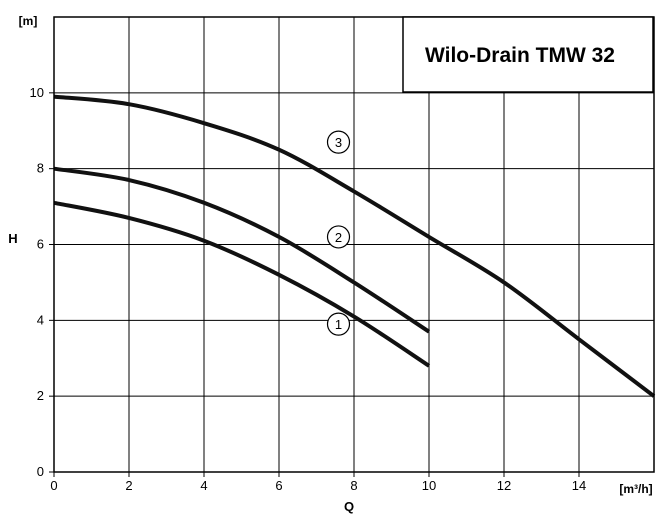  Describe the element at coordinates (40, 168) in the screenshot. I see `y-tick-label: 8` at that location.